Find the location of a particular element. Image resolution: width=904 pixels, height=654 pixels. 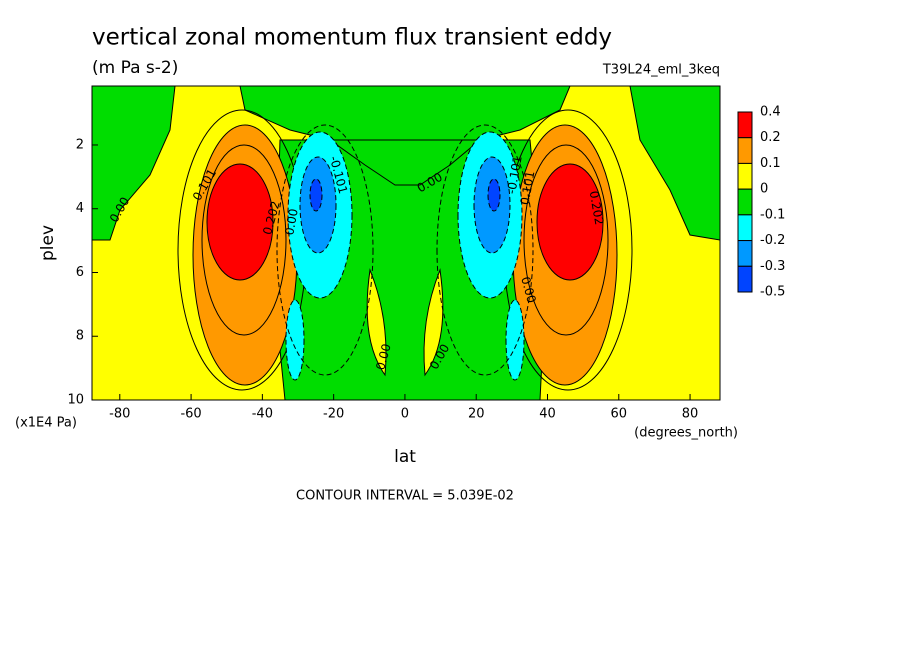

colorbar-label: 0.2 is located at coordinates (770, 137).